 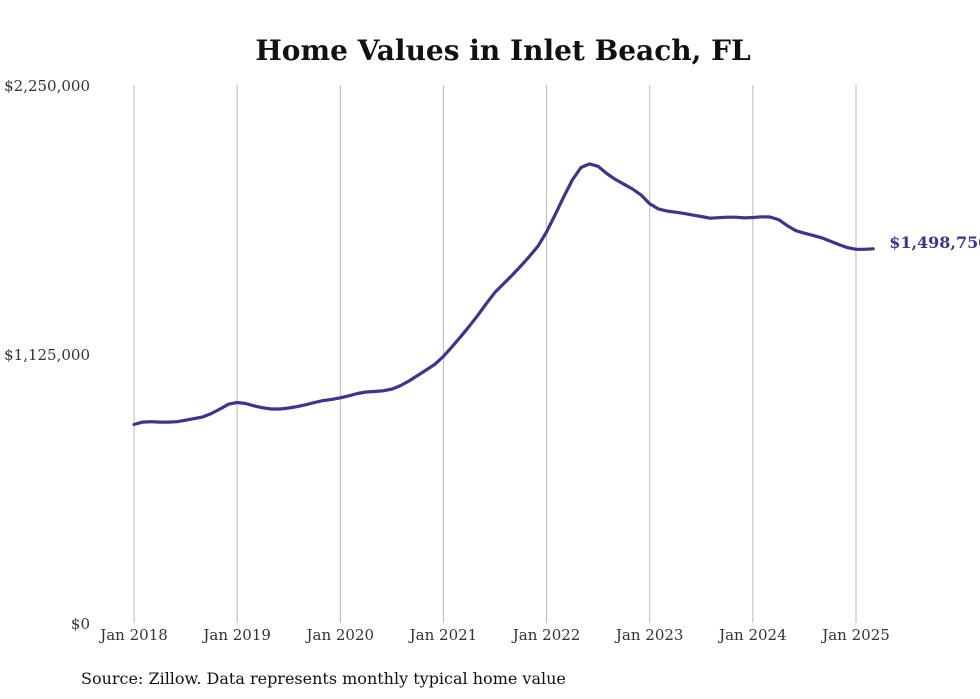 I want to click on chart-title: Home Values in Inlet Beach, FL, so click(x=503, y=50).